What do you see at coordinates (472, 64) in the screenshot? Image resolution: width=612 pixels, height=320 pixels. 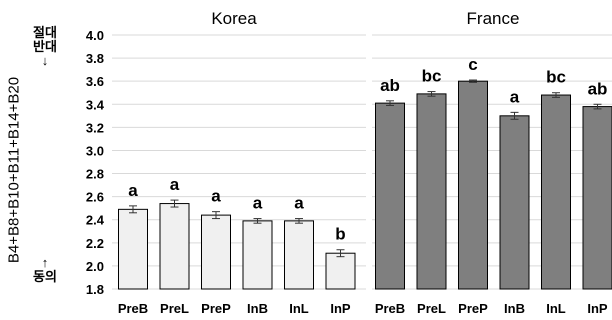 I see `significance-letter: c` at bounding box center [472, 64].